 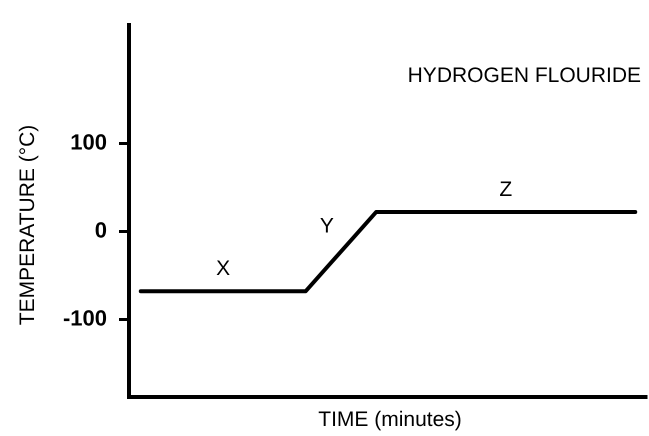 I want to click on text: HYDROGEN FLOURIDE, so click(x=524, y=75).